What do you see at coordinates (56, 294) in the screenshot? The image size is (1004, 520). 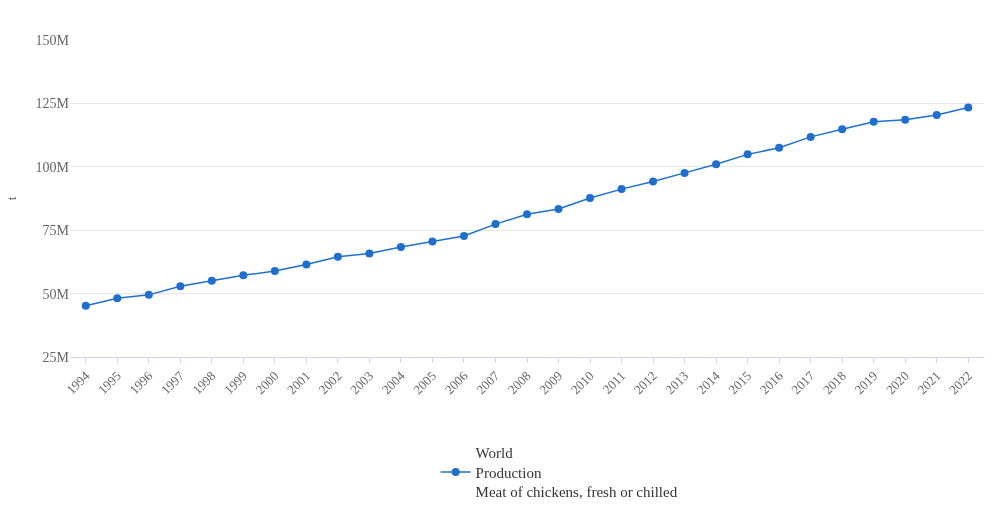 I see `y-tick-label: 50M` at bounding box center [56, 294].